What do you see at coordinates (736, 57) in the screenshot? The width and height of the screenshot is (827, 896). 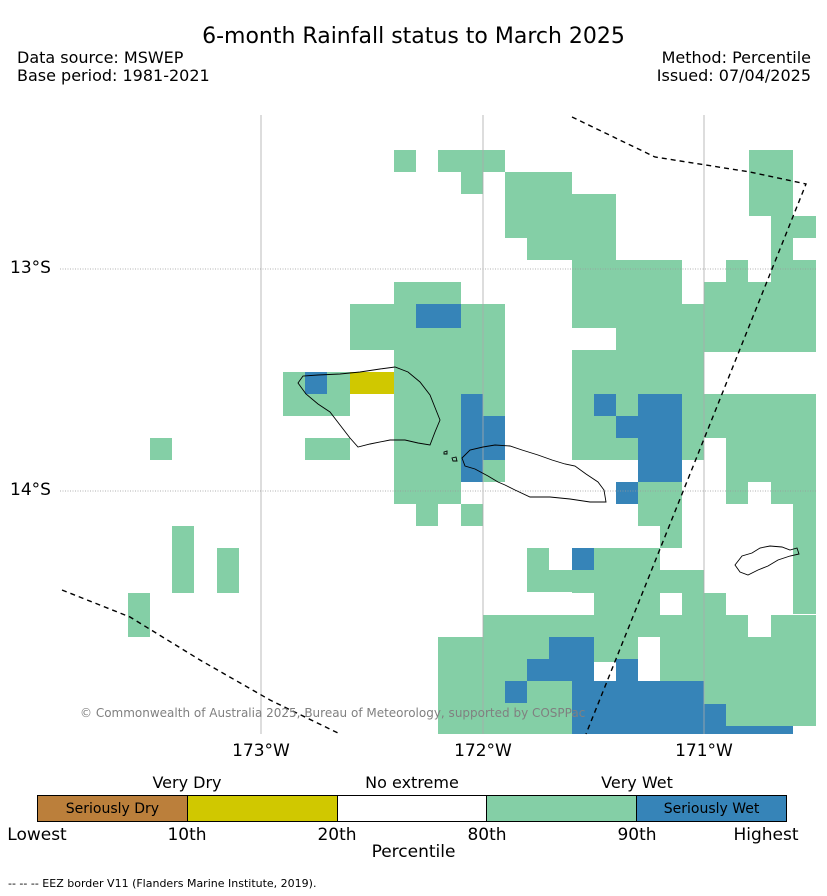 I see `method: Method: Percentile` at bounding box center [736, 57].